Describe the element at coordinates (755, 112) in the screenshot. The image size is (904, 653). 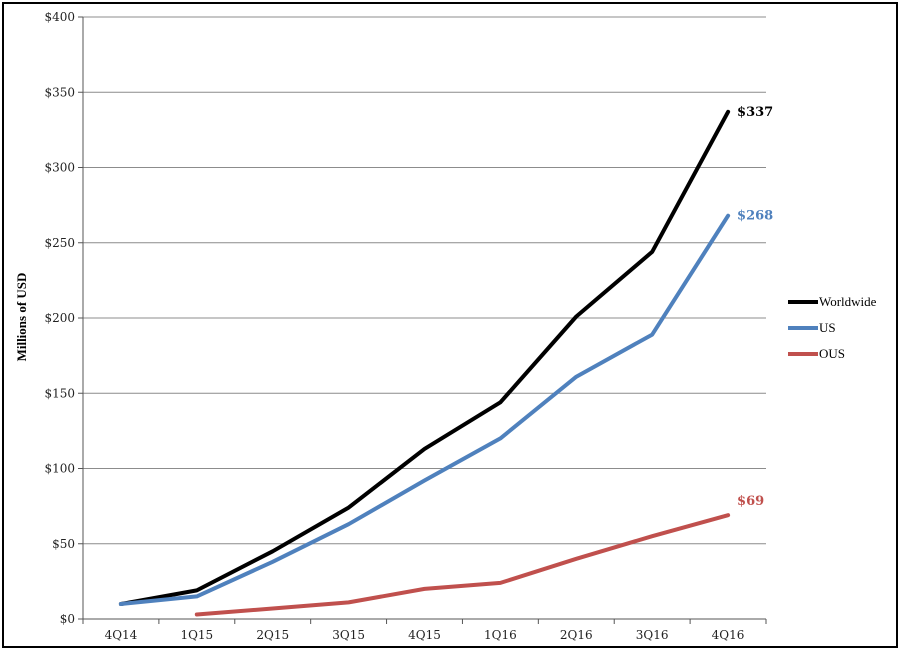
I see `data-label-worldwide: $337` at that location.